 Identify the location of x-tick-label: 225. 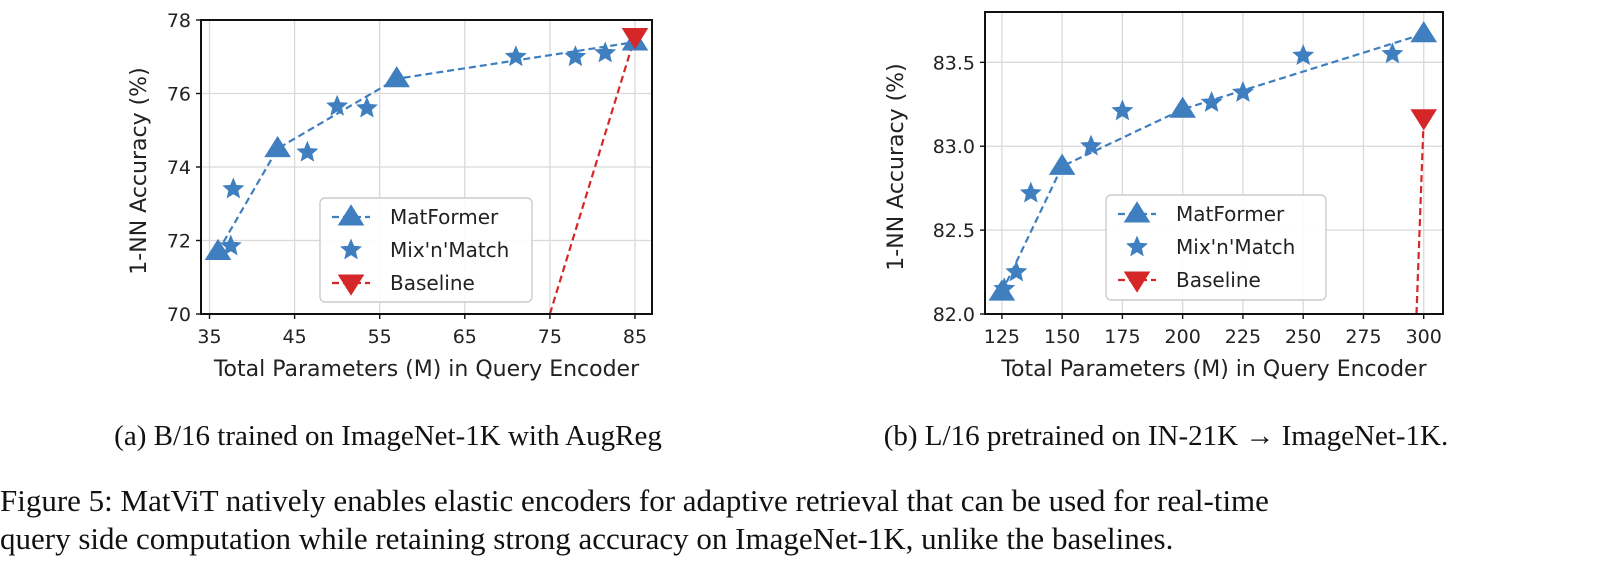
(1243, 337).